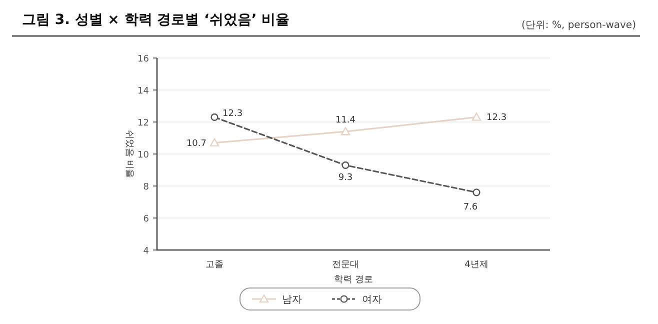 The image size is (658, 324). What do you see at coordinates (129, 154) in the screenshot?
I see `y-axis-title: 쉬었음 비율` at bounding box center [129, 154].